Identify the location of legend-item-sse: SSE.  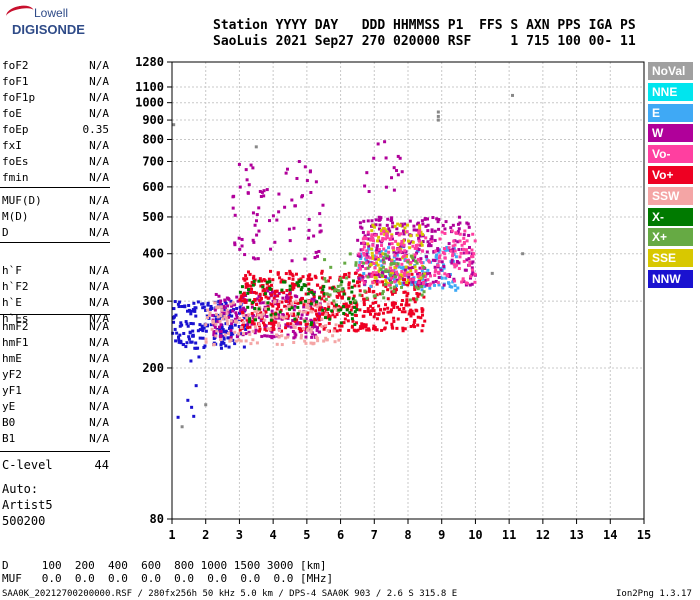
(670, 258).